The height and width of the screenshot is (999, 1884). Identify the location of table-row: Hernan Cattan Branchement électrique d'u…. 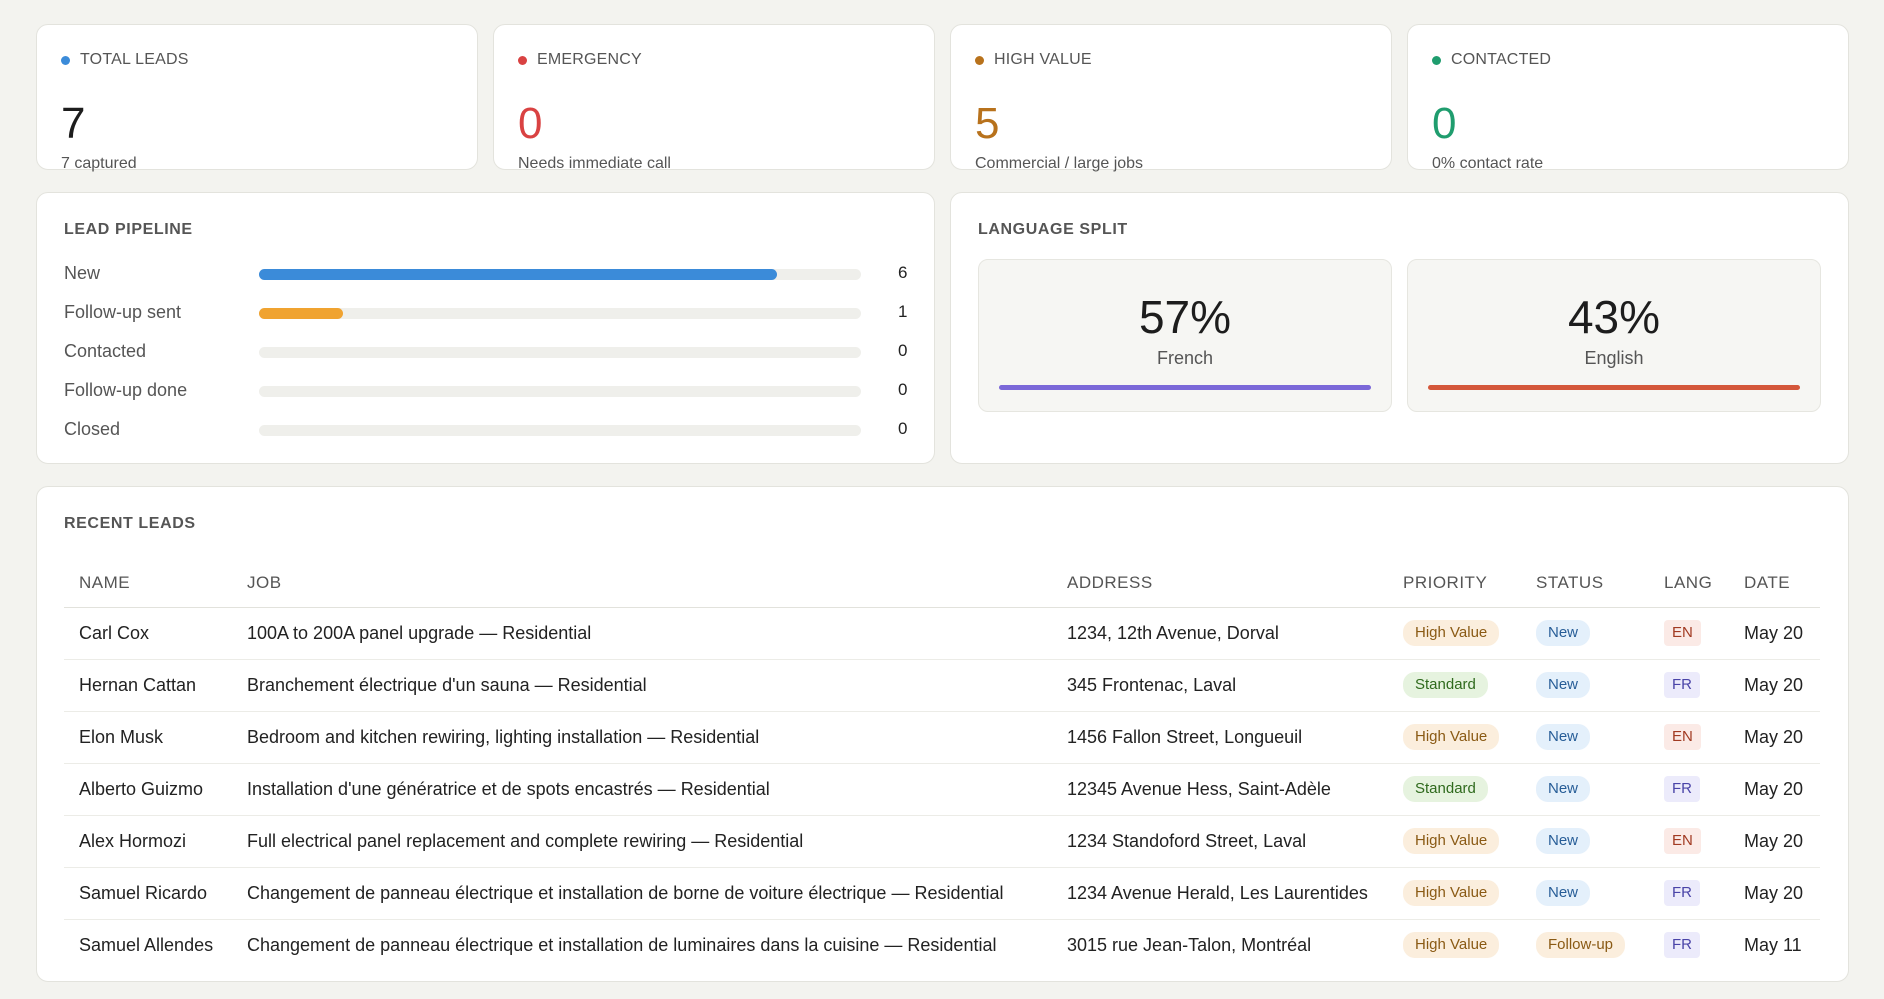
(942, 685).